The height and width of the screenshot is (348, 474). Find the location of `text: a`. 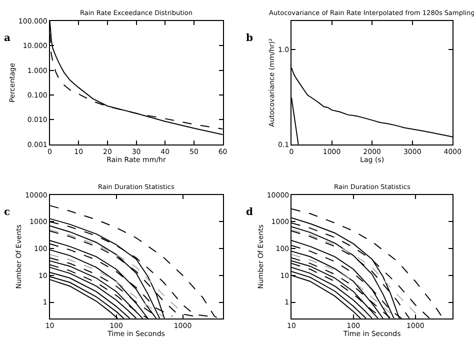

text: a is located at coordinates (7, 38).